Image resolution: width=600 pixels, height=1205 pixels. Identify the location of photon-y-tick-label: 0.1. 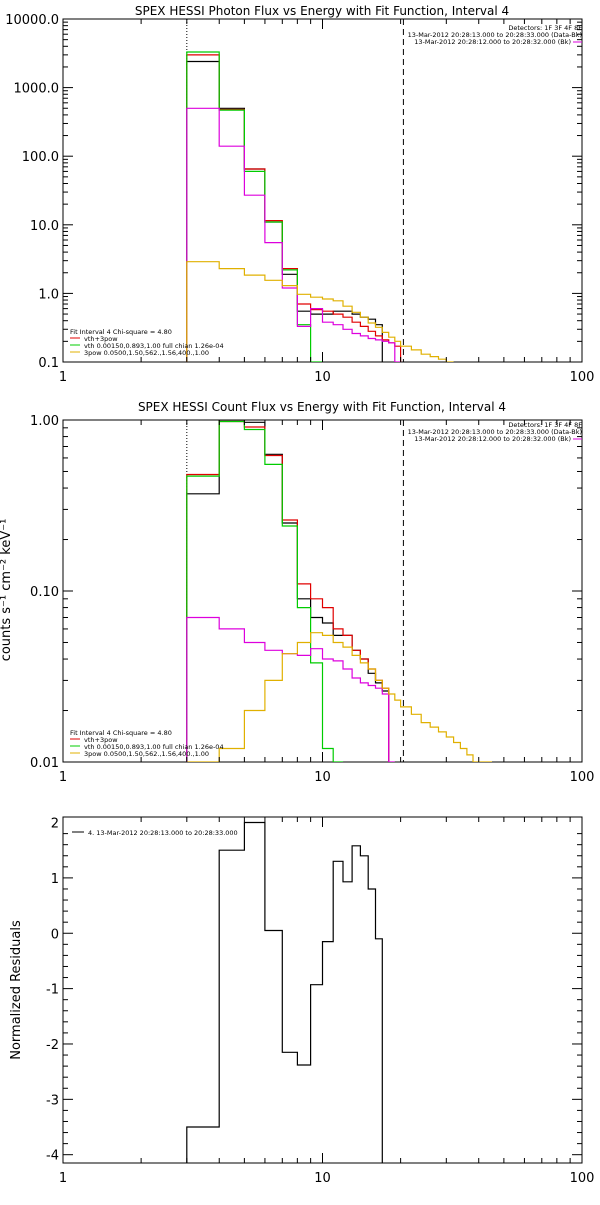
(48, 363).